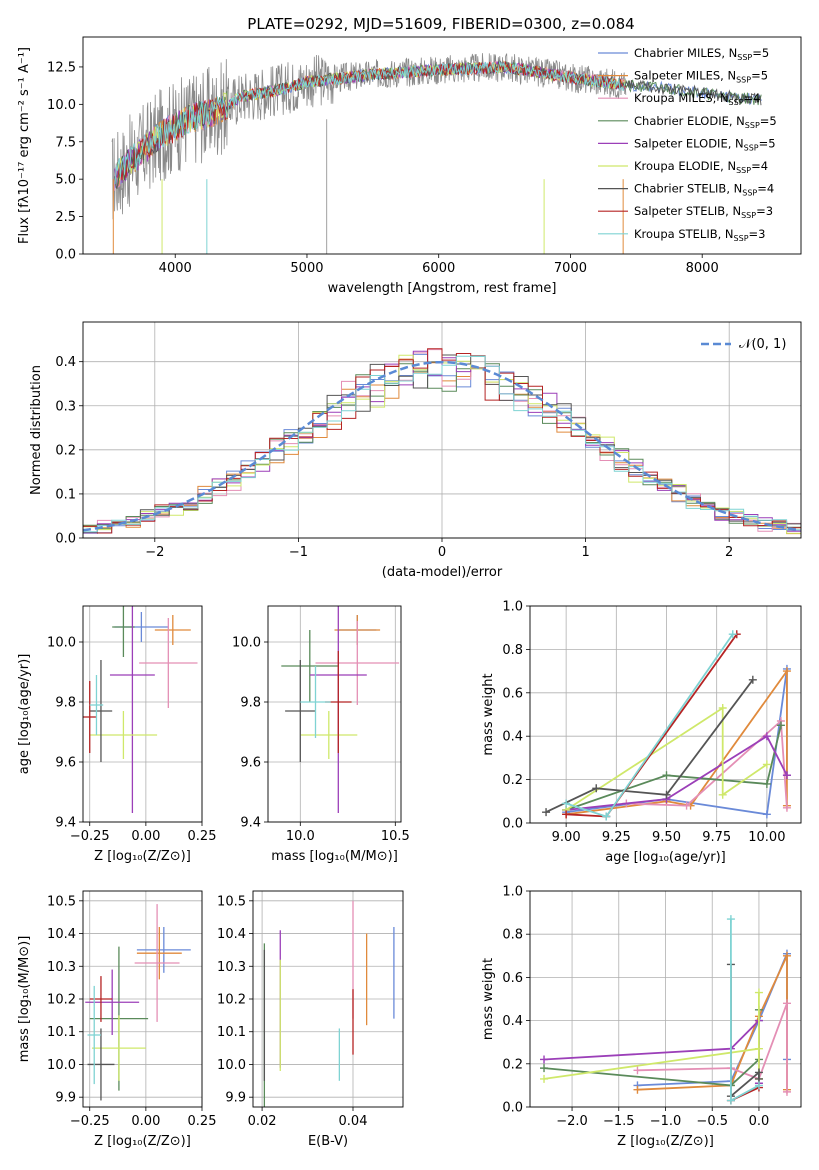  What do you see at coordinates (154, 552) in the screenshot?
I see `residuals-xtick-label: −2` at bounding box center [154, 552].